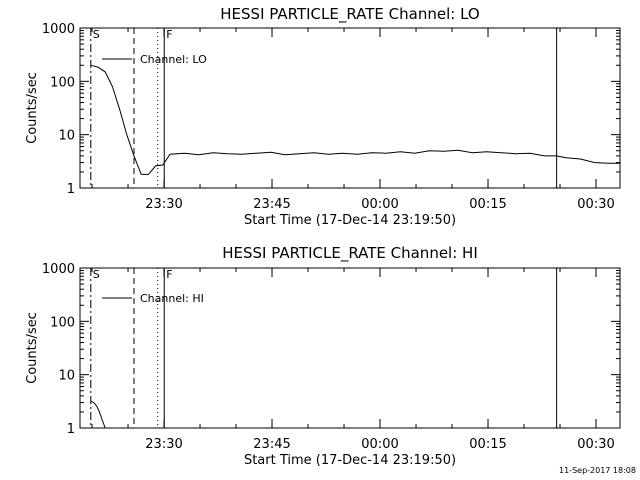 This screenshot has width=640, height=480. Describe the element at coordinates (350, 253) in the screenshot. I see `chart-title: HESSI PARTICLE_RATE Channel: HI` at that location.